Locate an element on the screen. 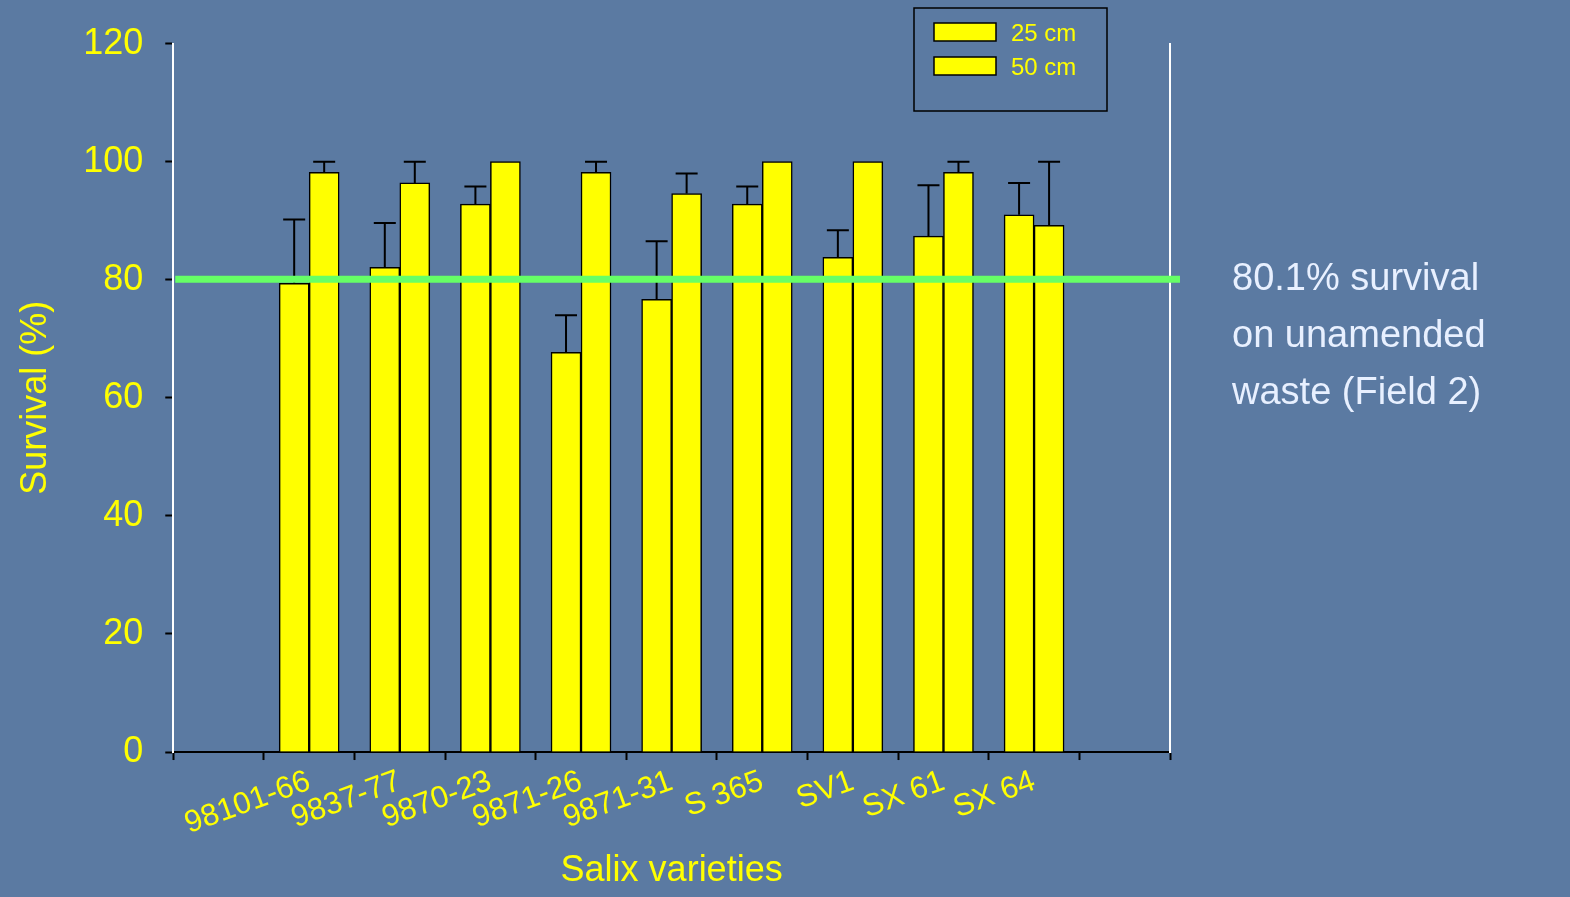 This screenshot has height=897, width=1570. x-tick-label: S 365 is located at coordinates (723, 792).